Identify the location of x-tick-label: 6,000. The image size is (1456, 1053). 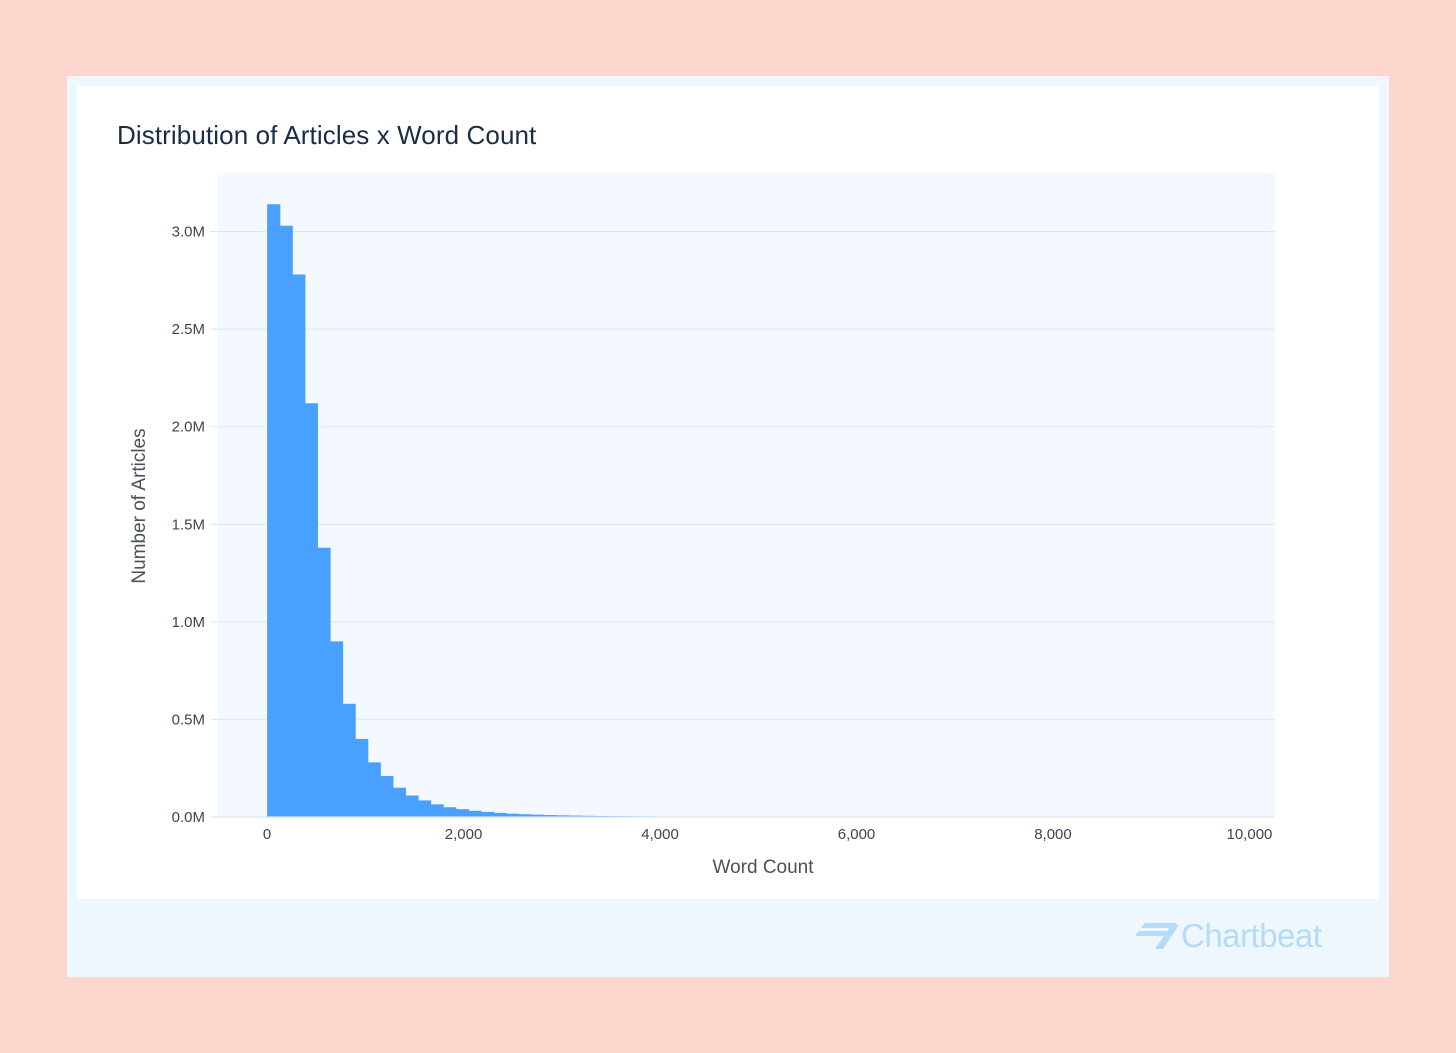
(857, 834).